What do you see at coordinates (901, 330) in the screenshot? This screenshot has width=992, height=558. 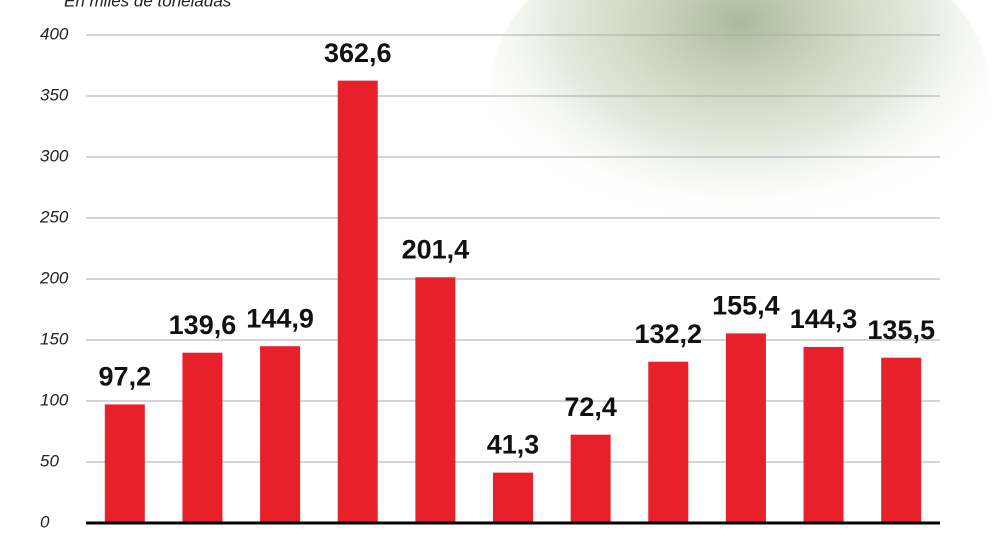 I see `value-label: 135,5` at bounding box center [901, 330].